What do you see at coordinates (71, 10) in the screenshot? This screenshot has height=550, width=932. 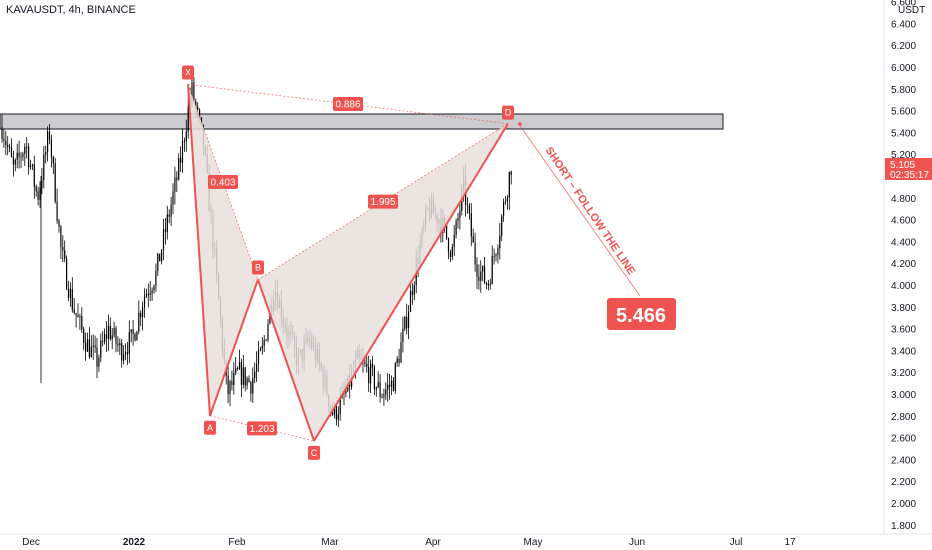 I see `symbol-title: KAVAUSDT, 4h, BINANCE` at bounding box center [71, 10].